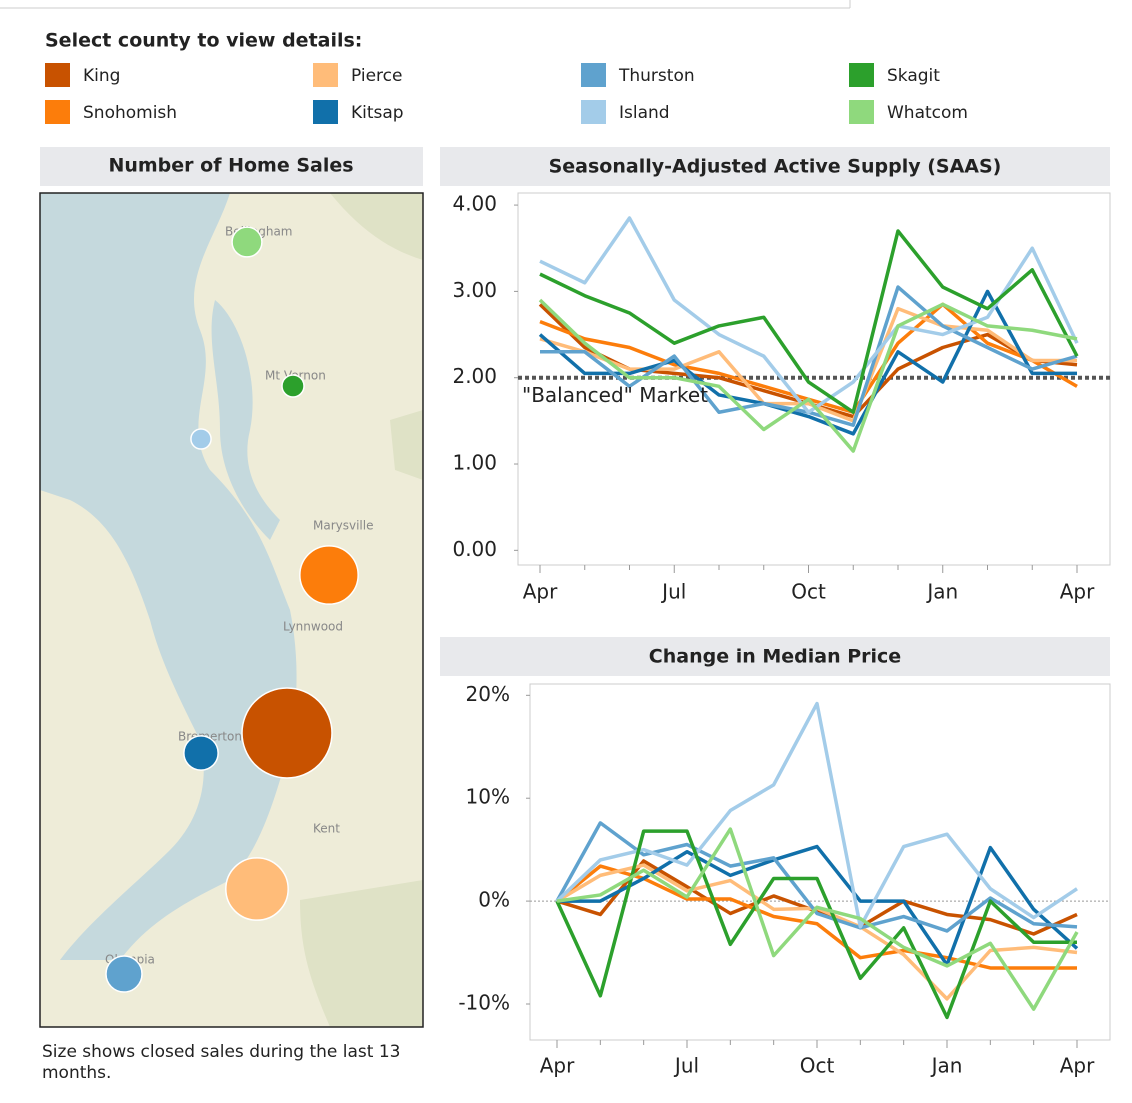 This screenshot has height=1103, width=1132. Describe the element at coordinates (130, 113) in the screenshot. I see `legend-label: Snohomish` at that location.